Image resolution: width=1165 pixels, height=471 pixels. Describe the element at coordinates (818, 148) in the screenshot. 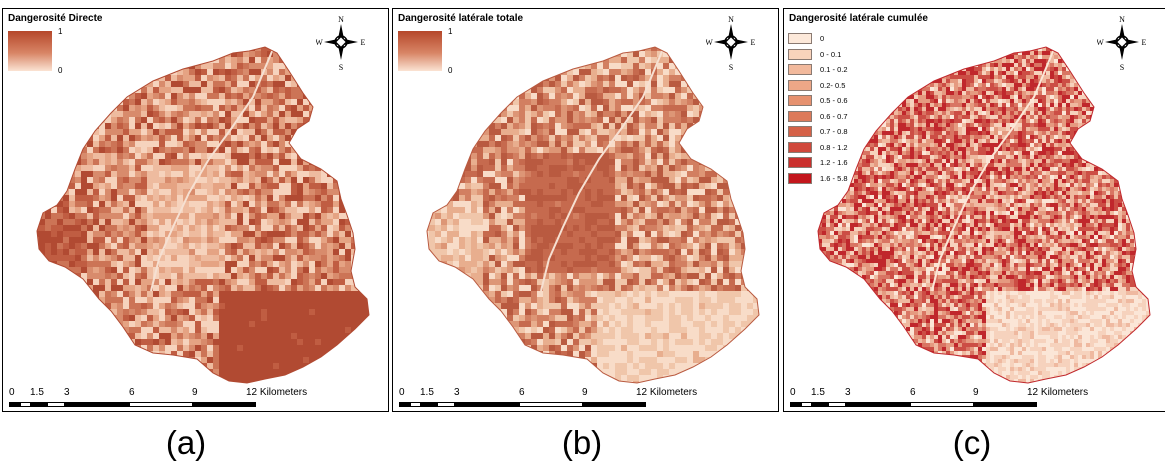

I see `legend-item: 0.8 - 1.2` at that location.